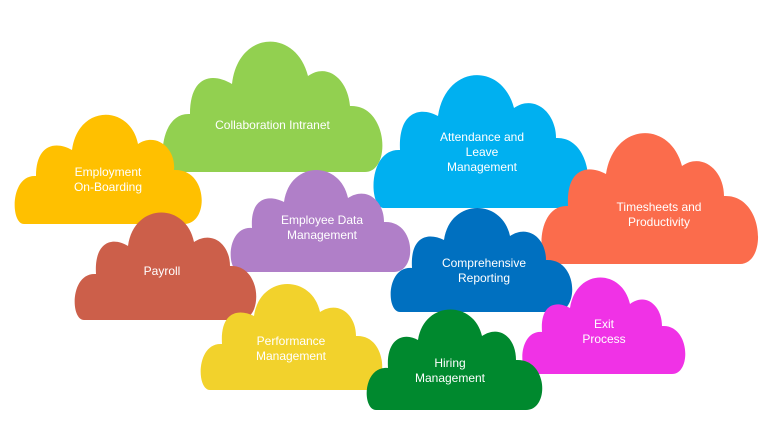 The height and width of the screenshot is (424, 778). I want to click on cloud-exit-process: Exit Process, so click(604, 325).